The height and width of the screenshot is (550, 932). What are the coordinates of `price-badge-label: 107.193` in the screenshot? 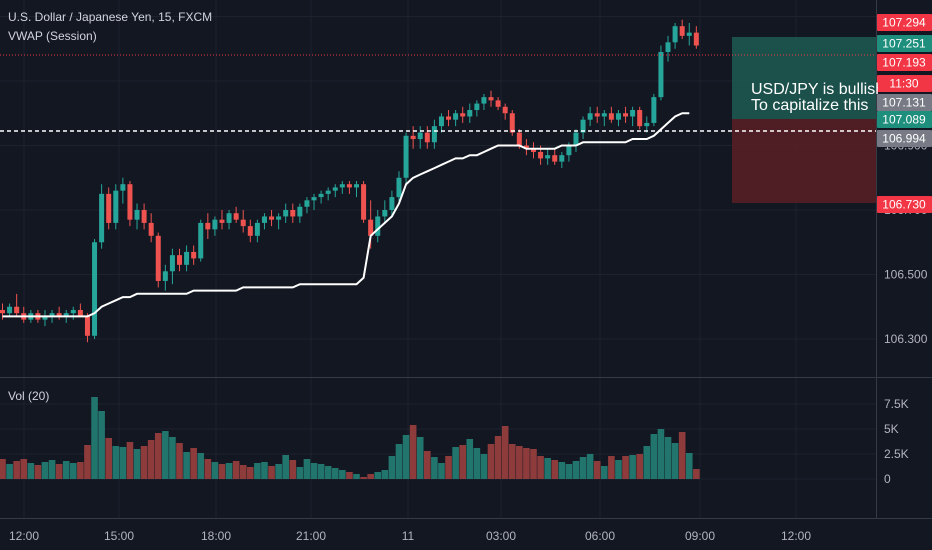 It's located at (904, 63).